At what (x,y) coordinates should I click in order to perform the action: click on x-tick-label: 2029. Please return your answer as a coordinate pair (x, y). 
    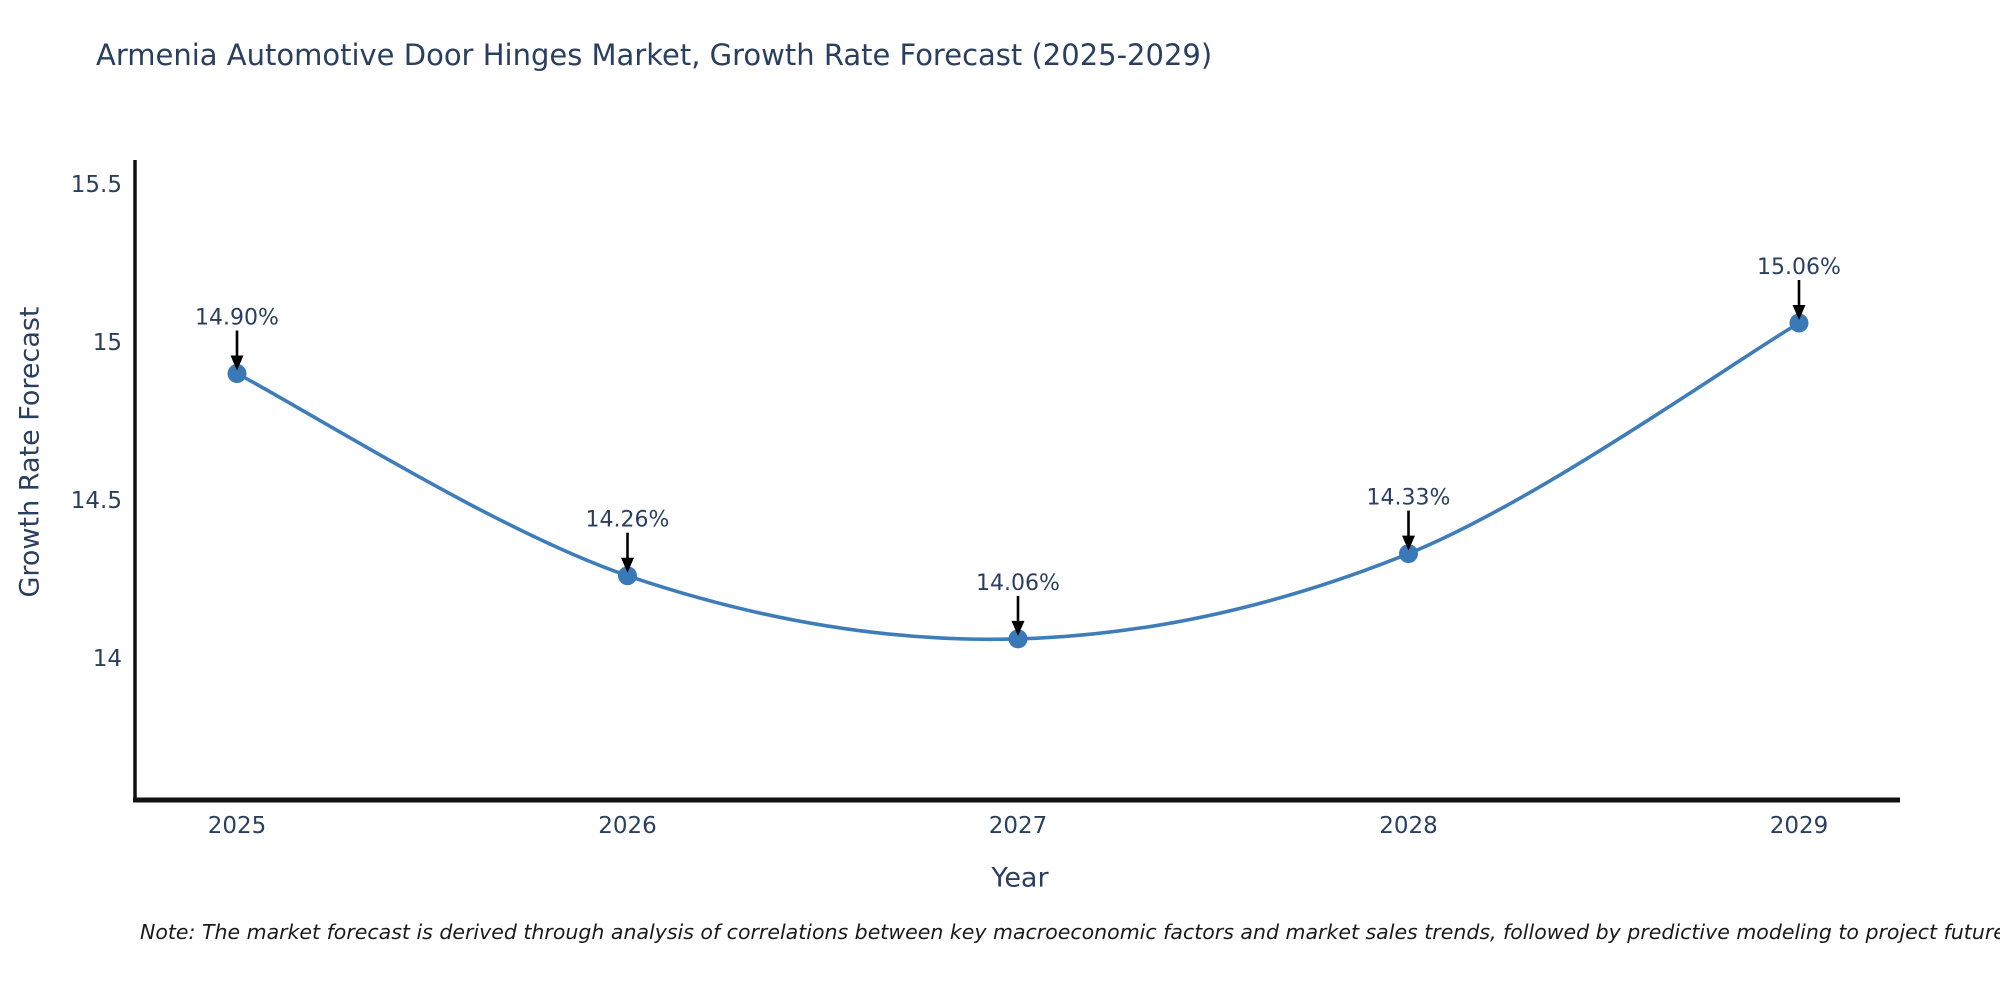
    Looking at the image, I should click on (1799, 826).